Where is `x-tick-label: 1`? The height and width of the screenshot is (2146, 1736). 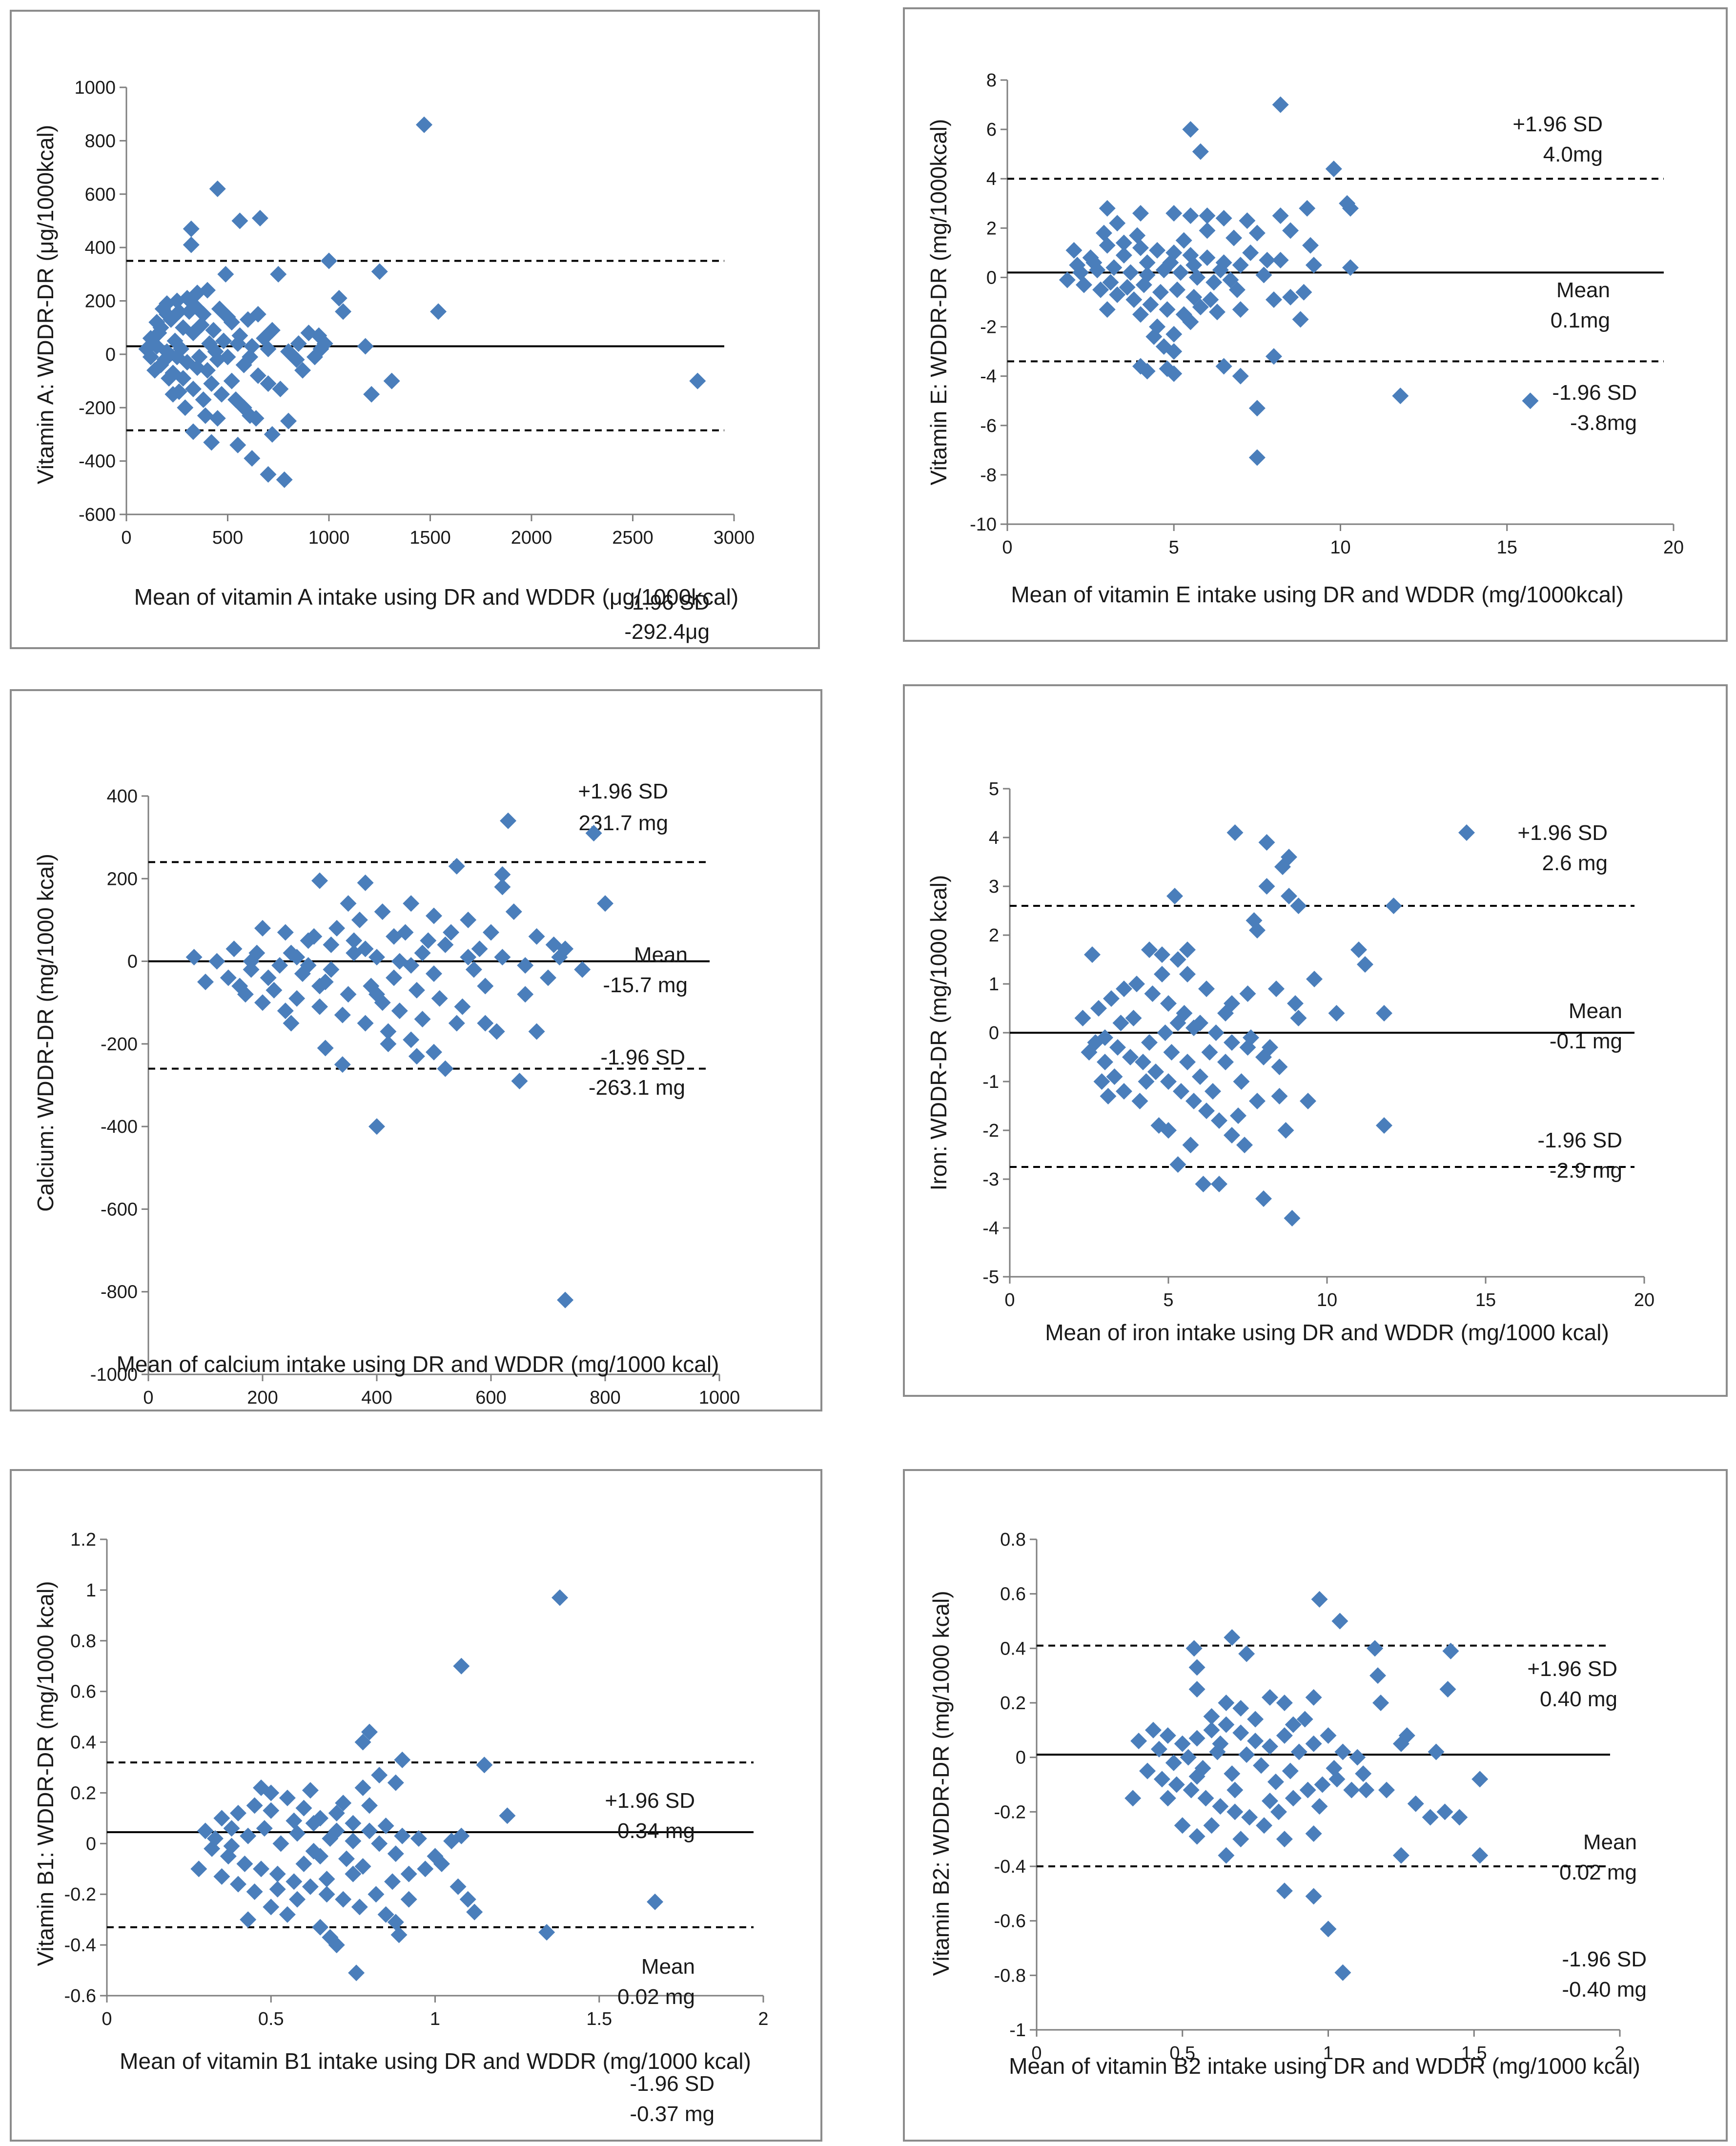
x-tick-label: 1 is located at coordinates (1328, 2053).